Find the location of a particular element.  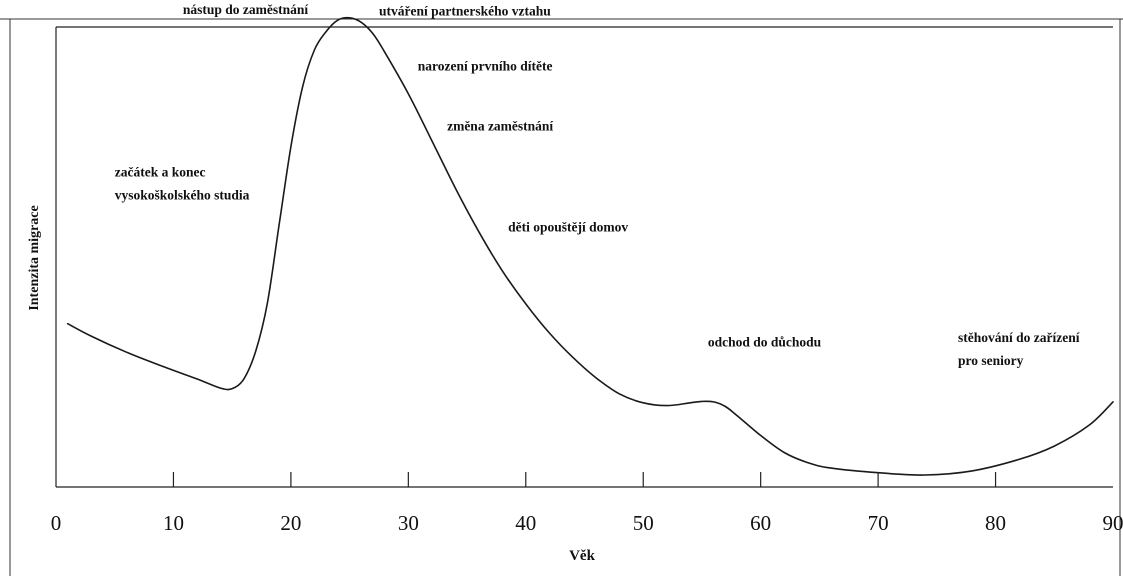

annotation-6: děti opouštějí domov is located at coordinates (568, 227).